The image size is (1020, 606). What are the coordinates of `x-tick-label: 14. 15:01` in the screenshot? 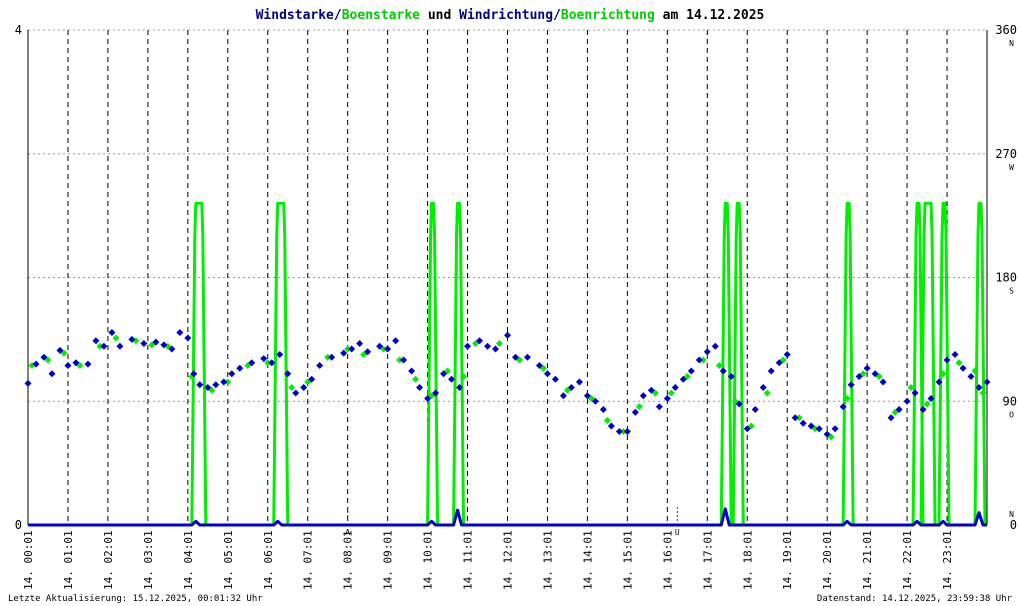 It's located at (627, 560).